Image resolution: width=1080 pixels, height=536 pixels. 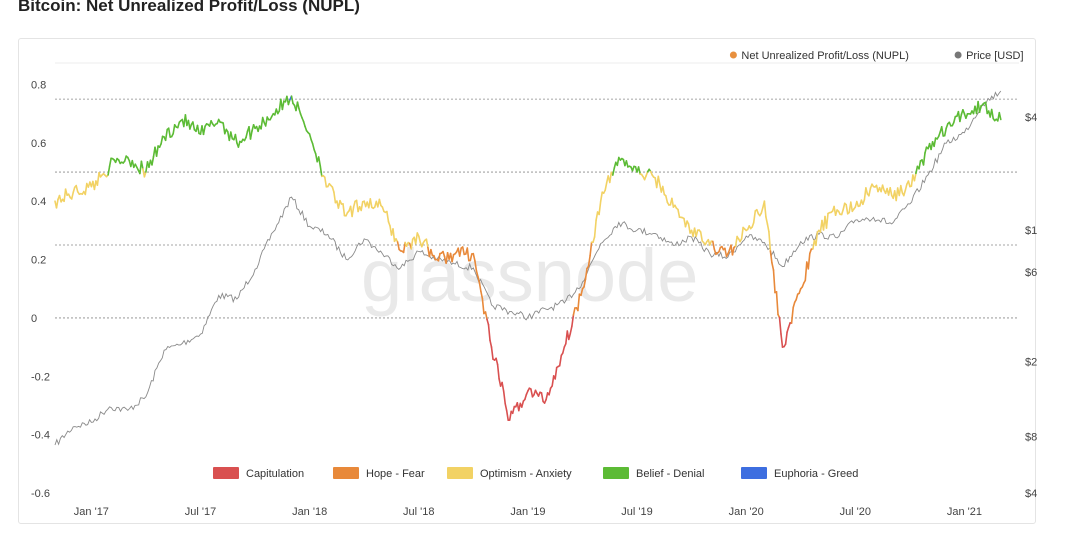 What do you see at coordinates (38, 261) in the screenshot?
I see `y-left-tick-label: 0.2` at bounding box center [38, 261].